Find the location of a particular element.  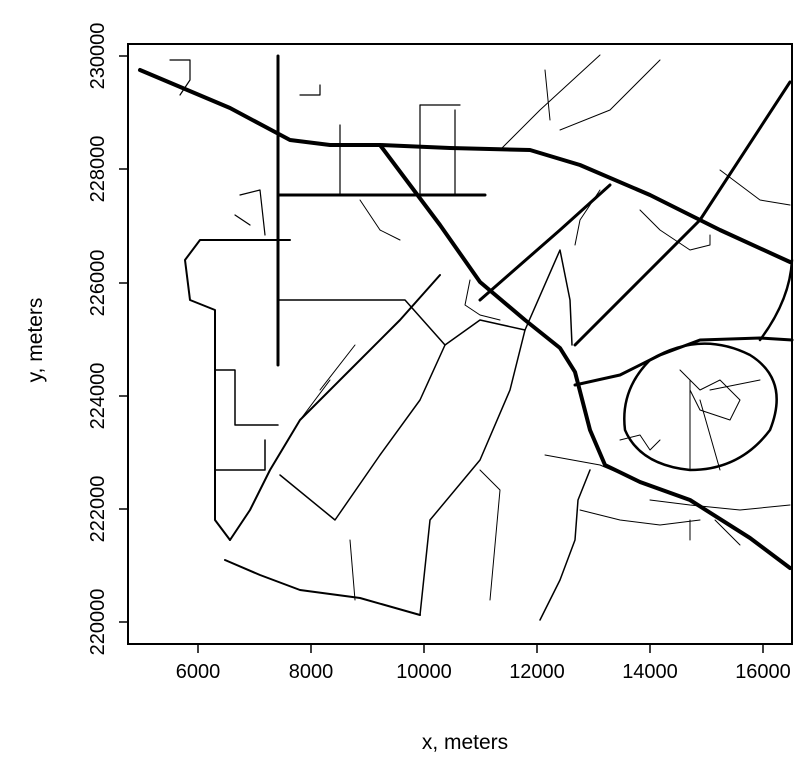

y-tick-label: 230000 is located at coordinates (98, 56).